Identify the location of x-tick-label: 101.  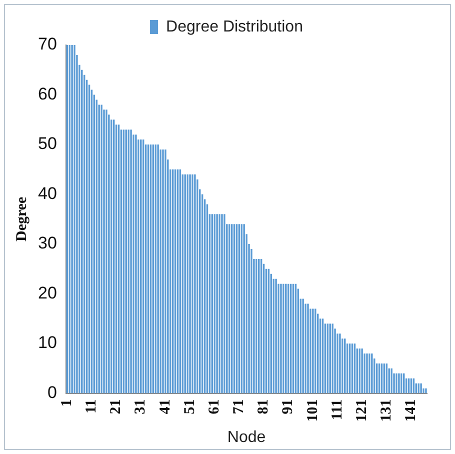
(312, 410).